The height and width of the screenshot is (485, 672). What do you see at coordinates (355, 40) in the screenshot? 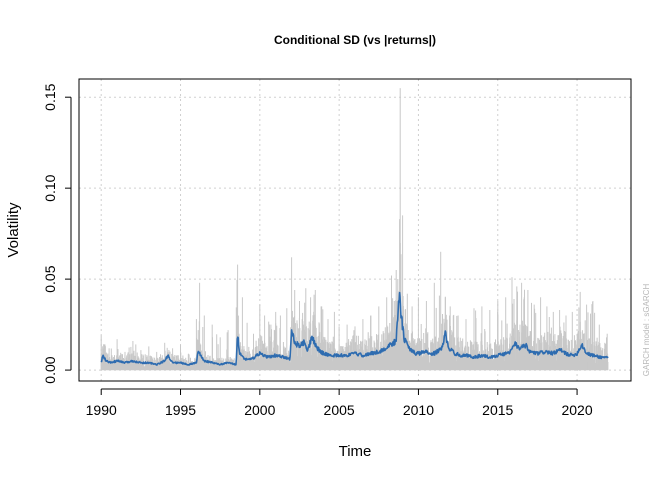
I see `chart-title: Conditional SD (vs |returns|)` at bounding box center [355, 40].